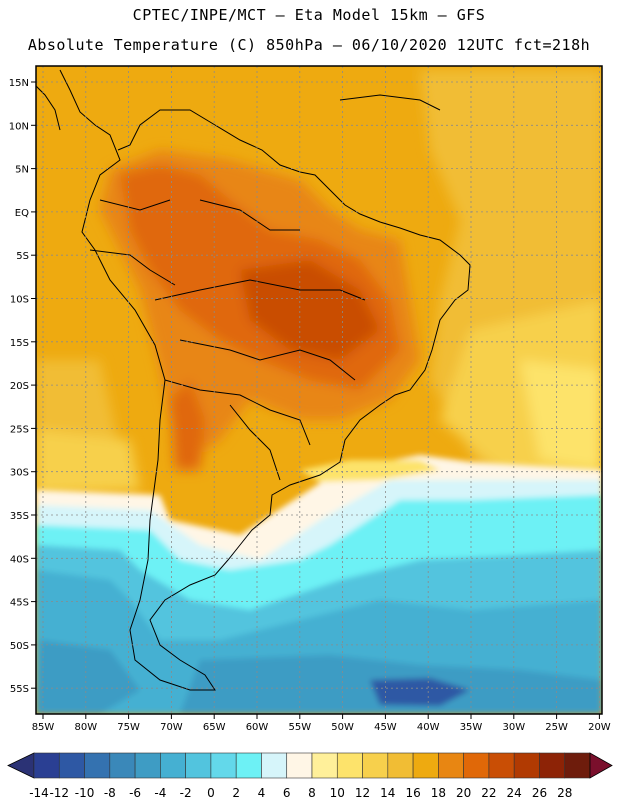 The width and height of the screenshot is (618, 800). What do you see at coordinates (471, 727) in the screenshot?
I see `lon-label: 35W` at bounding box center [471, 727].